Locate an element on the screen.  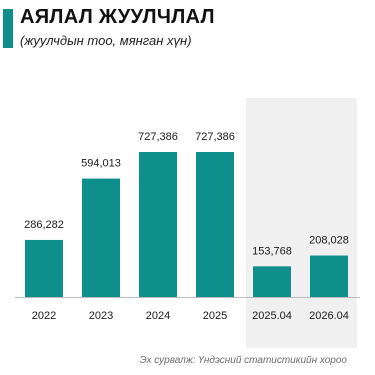
data-label: 594,013 is located at coordinates (101, 164).